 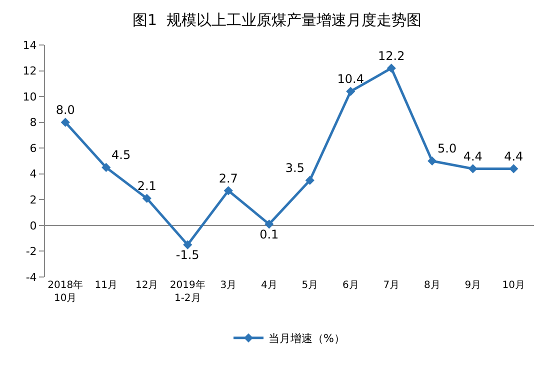 What do you see at coordinates (33, 174) in the screenshot?
I see `y-tick-label: 4` at bounding box center [33, 174].